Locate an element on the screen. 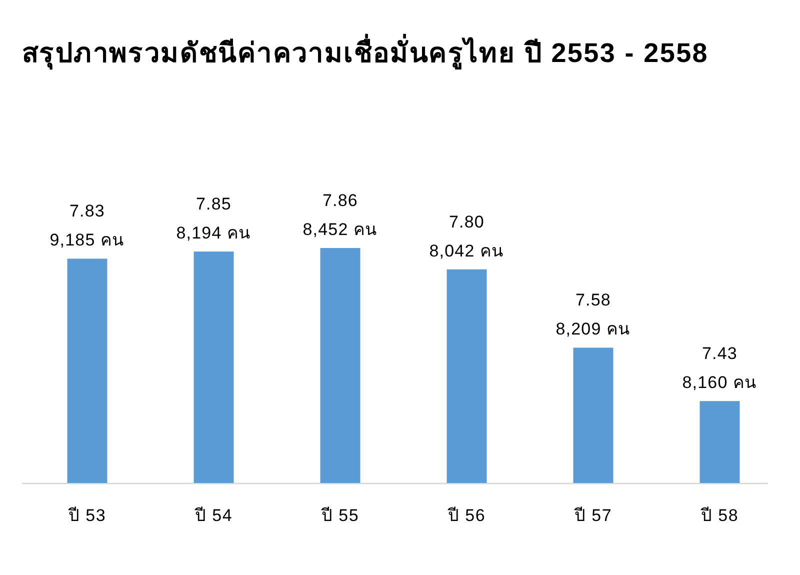 Image resolution: width=800 pixels, height=575 pixels. annotation: 8,042 คน is located at coordinates (466, 250).